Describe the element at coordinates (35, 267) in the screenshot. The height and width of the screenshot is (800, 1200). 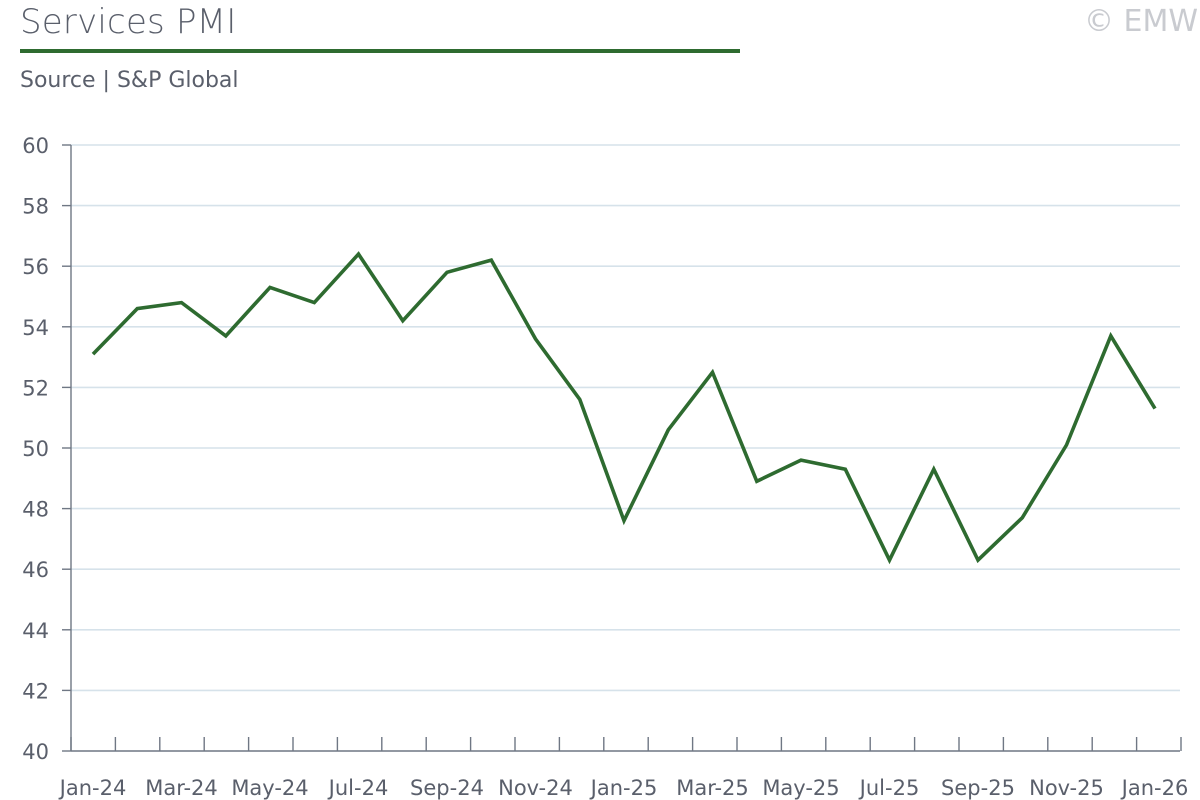
I see `y-tick-label: 56` at that location.